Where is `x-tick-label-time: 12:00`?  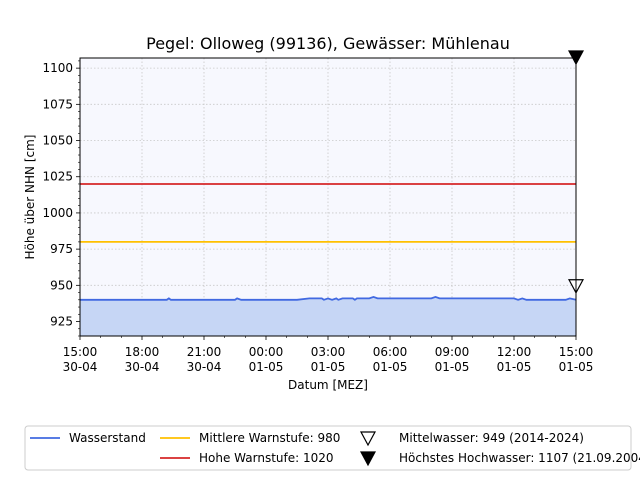 x-tick-label-time: 12:00 is located at coordinates (514, 352).